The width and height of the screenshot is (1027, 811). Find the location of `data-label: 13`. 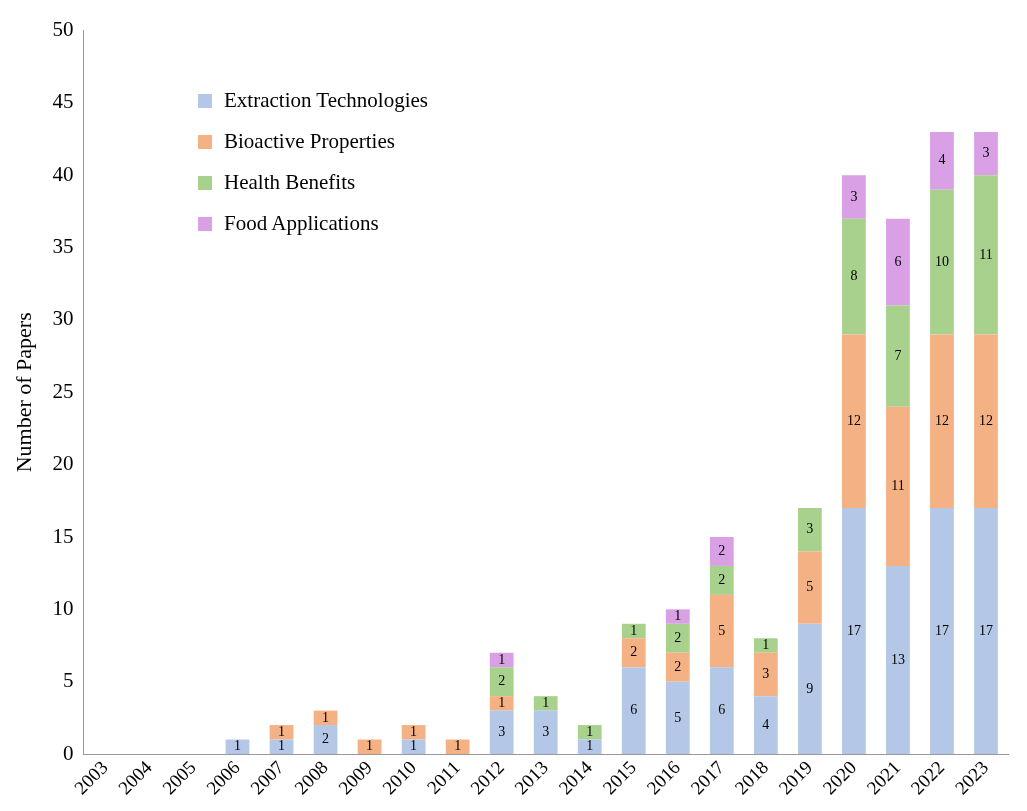

data-label: 13 is located at coordinates (897, 659).